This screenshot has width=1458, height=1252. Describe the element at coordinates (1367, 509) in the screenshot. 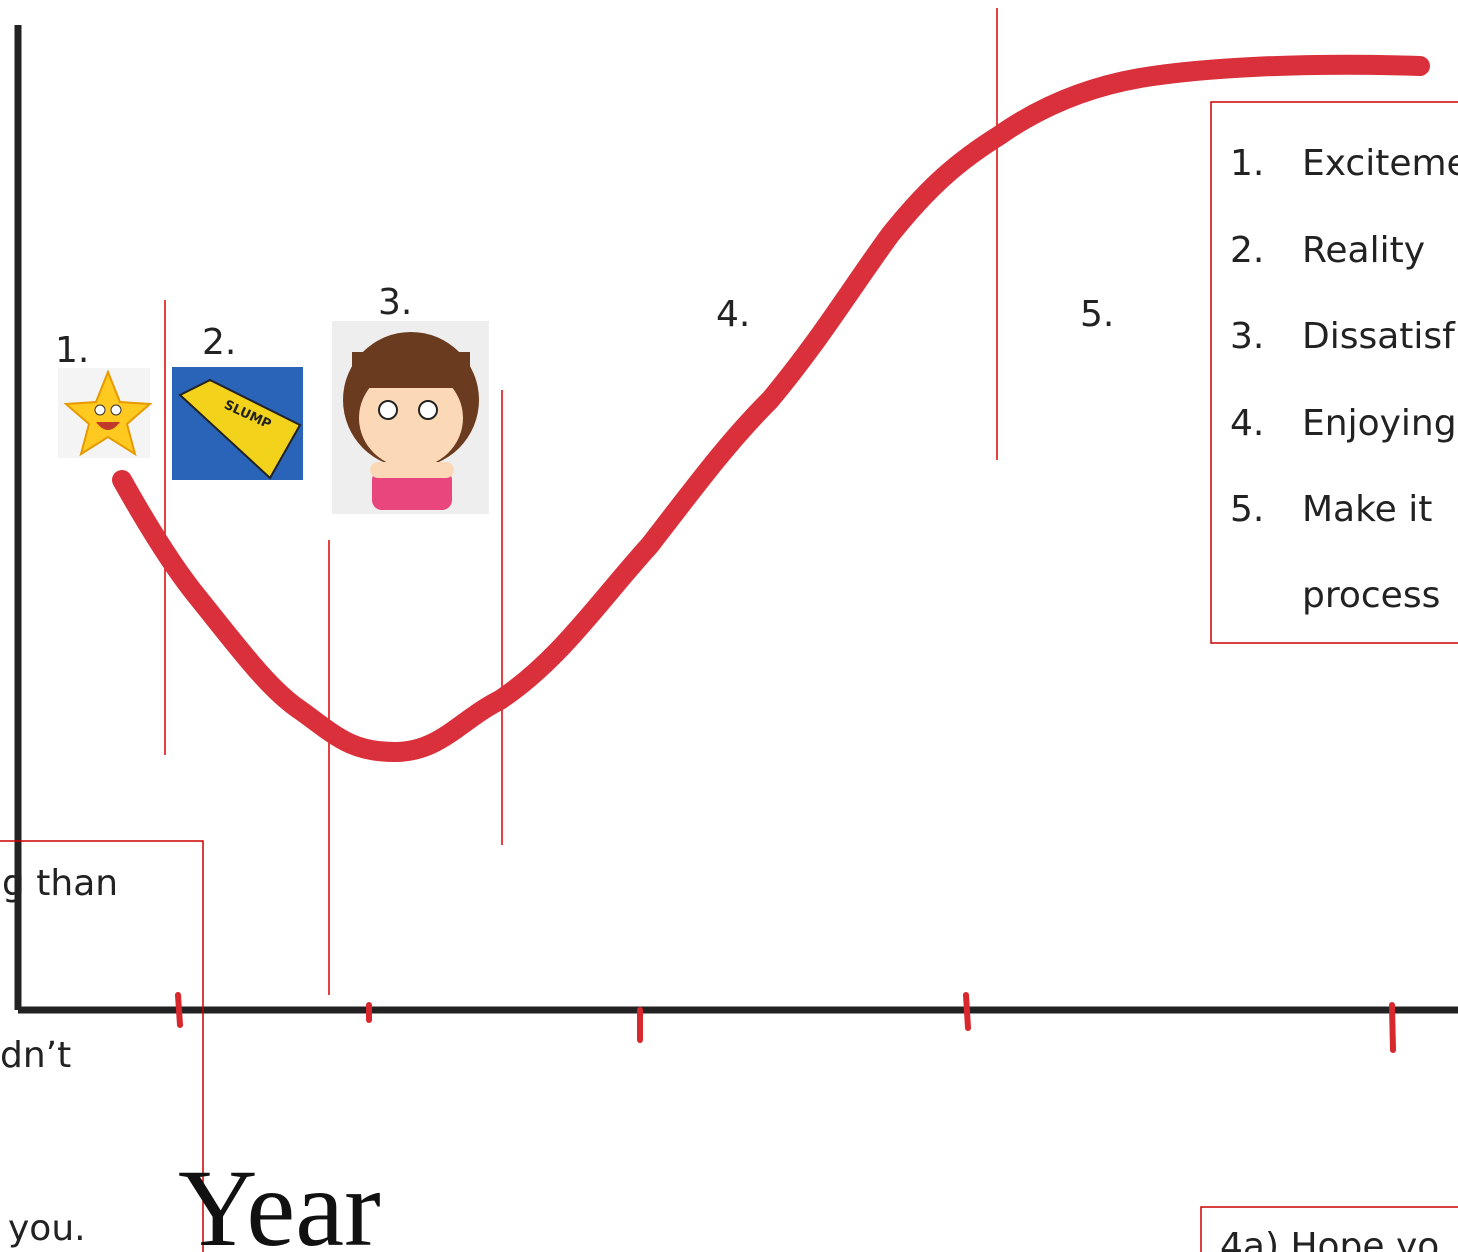

I see `legend-text: Make it` at that location.